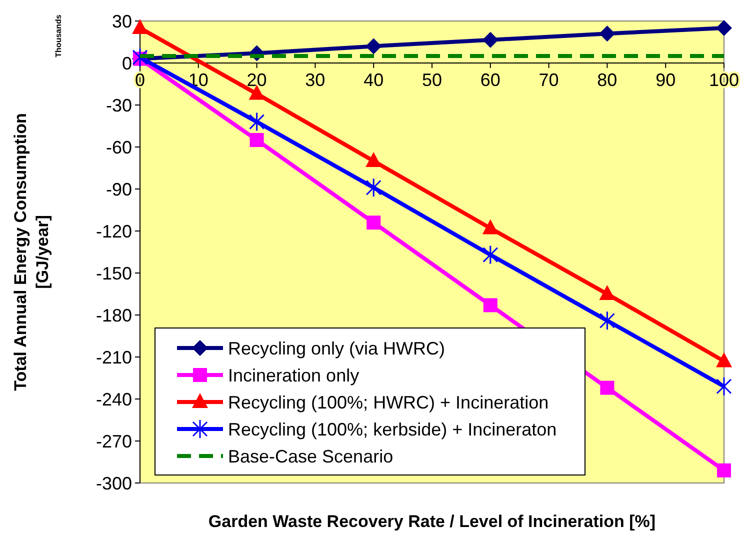 Image resolution: width=746 pixels, height=533 pixels. Describe the element at coordinates (114, 399) in the screenshot. I see `y-tick-label: -240` at that location.